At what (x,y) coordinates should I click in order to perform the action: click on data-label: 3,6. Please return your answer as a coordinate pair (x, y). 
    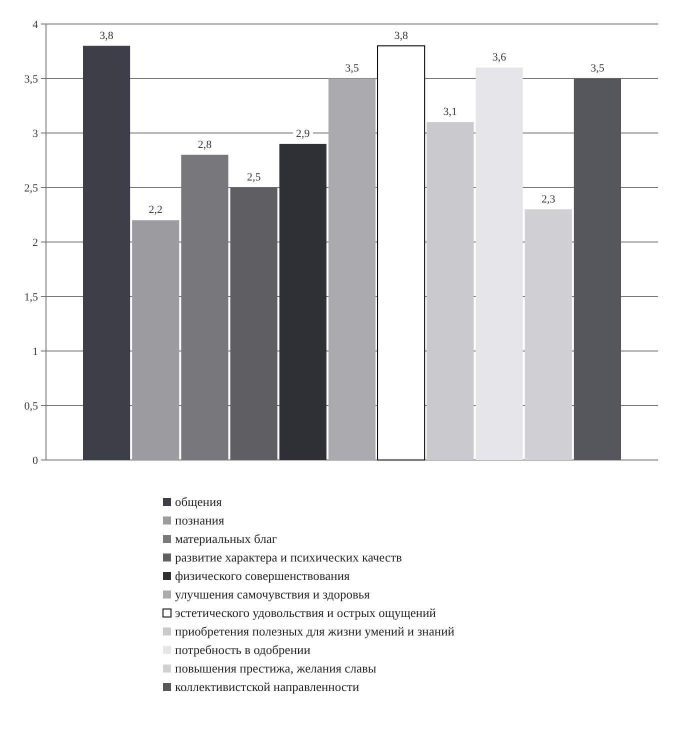
    Looking at the image, I should click on (499, 58).